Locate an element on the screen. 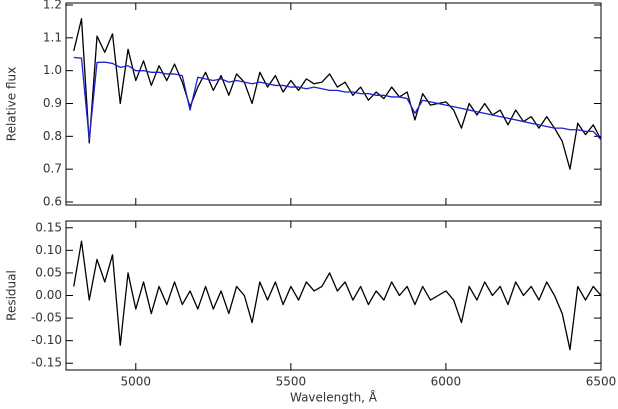 The height and width of the screenshot is (409, 618). x-axis-label: Wavelength, Å is located at coordinates (334, 397).